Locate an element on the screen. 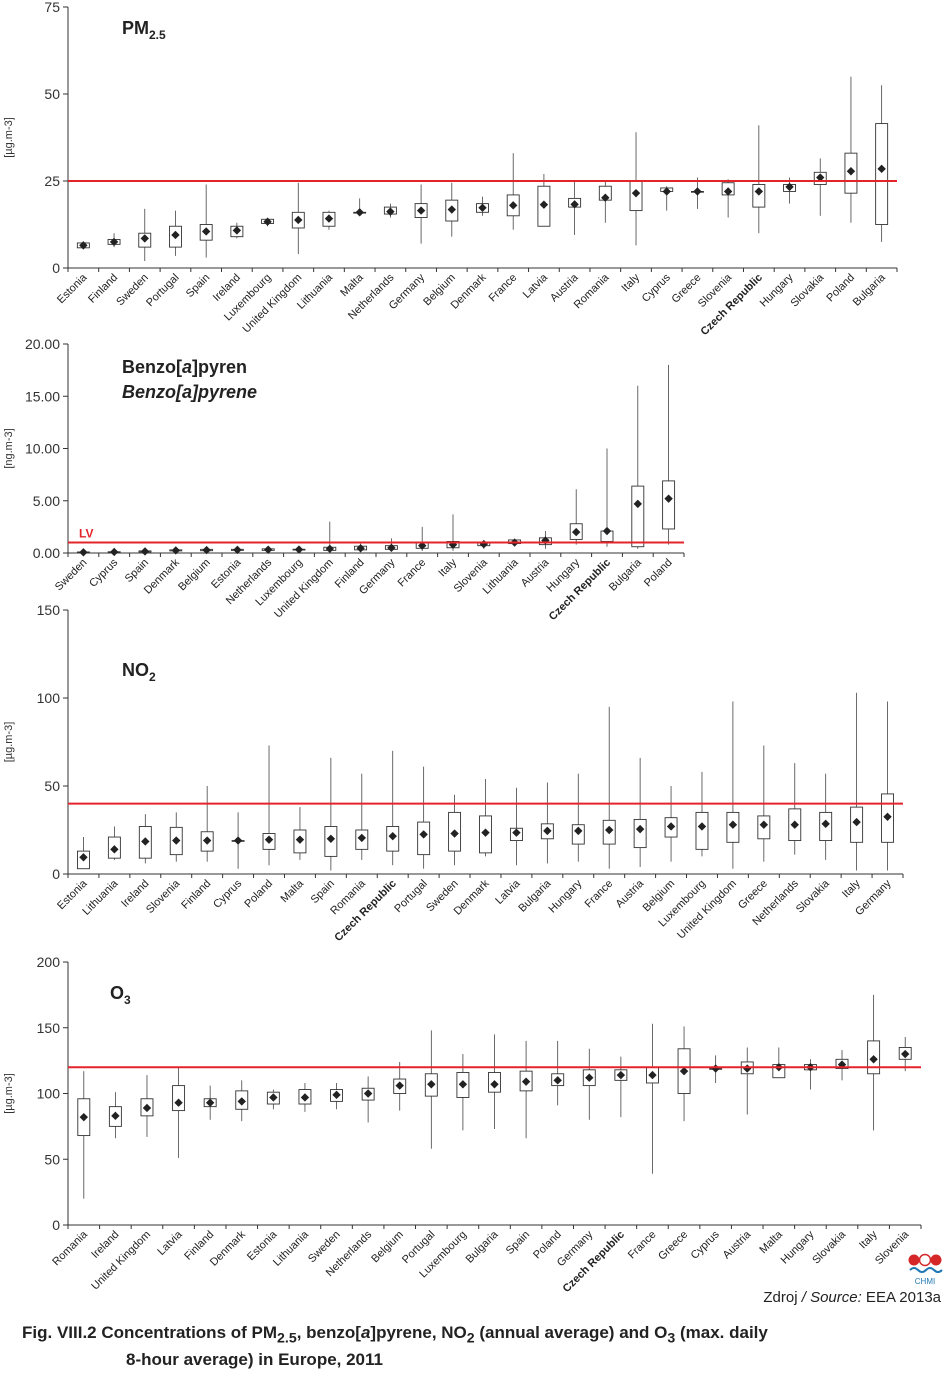 This screenshot has width=945, height=1377. chart-title-subscript: 2.5 is located at coordinates (157, 35).